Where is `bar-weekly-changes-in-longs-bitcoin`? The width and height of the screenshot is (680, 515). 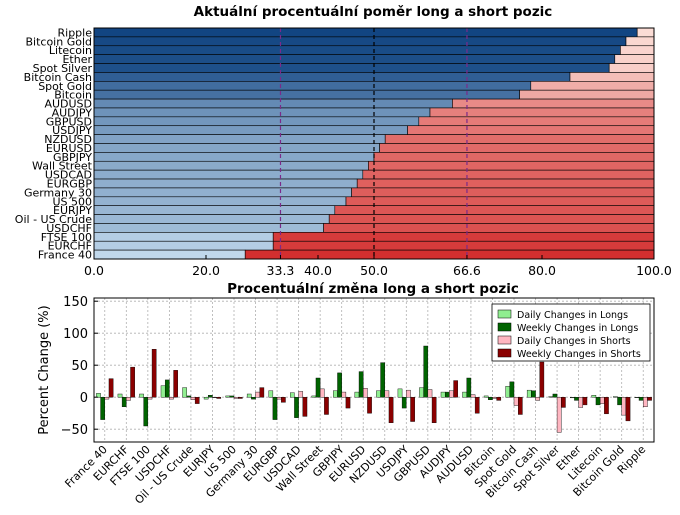
bar-weekly-changes-in-longs-bitcoin is located at coordinates (490, 398).